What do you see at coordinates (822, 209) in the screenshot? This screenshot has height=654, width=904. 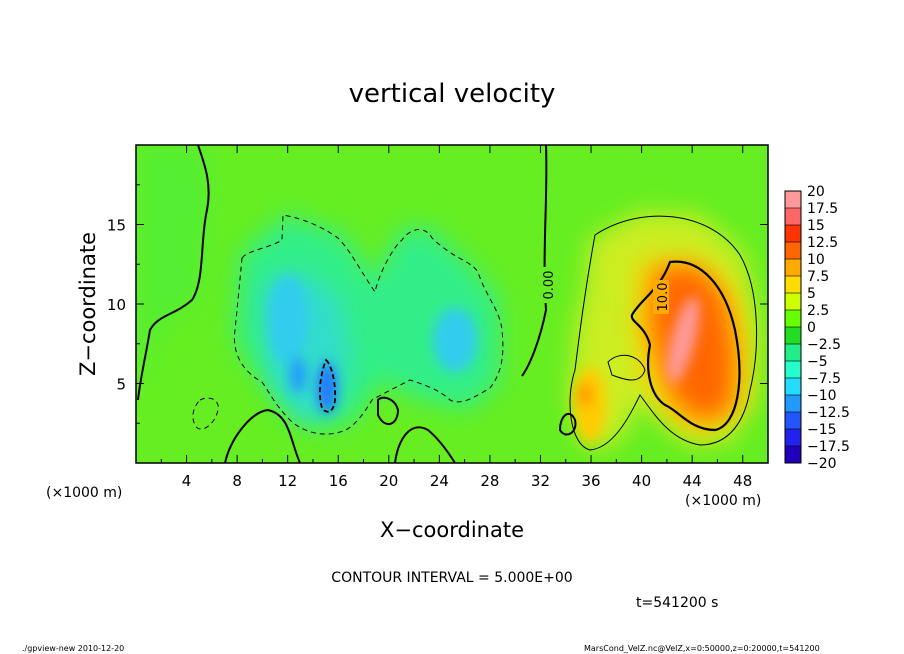 I see `colorbar-label-1: 17.5` at bounding box center [822, 209].